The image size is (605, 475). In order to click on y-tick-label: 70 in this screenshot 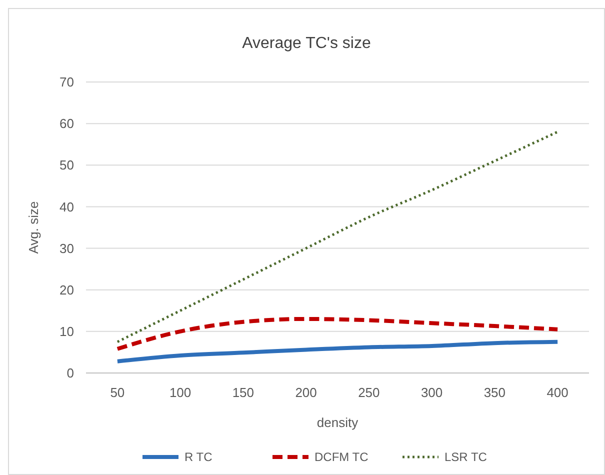, I will do `click(67, 82)`.